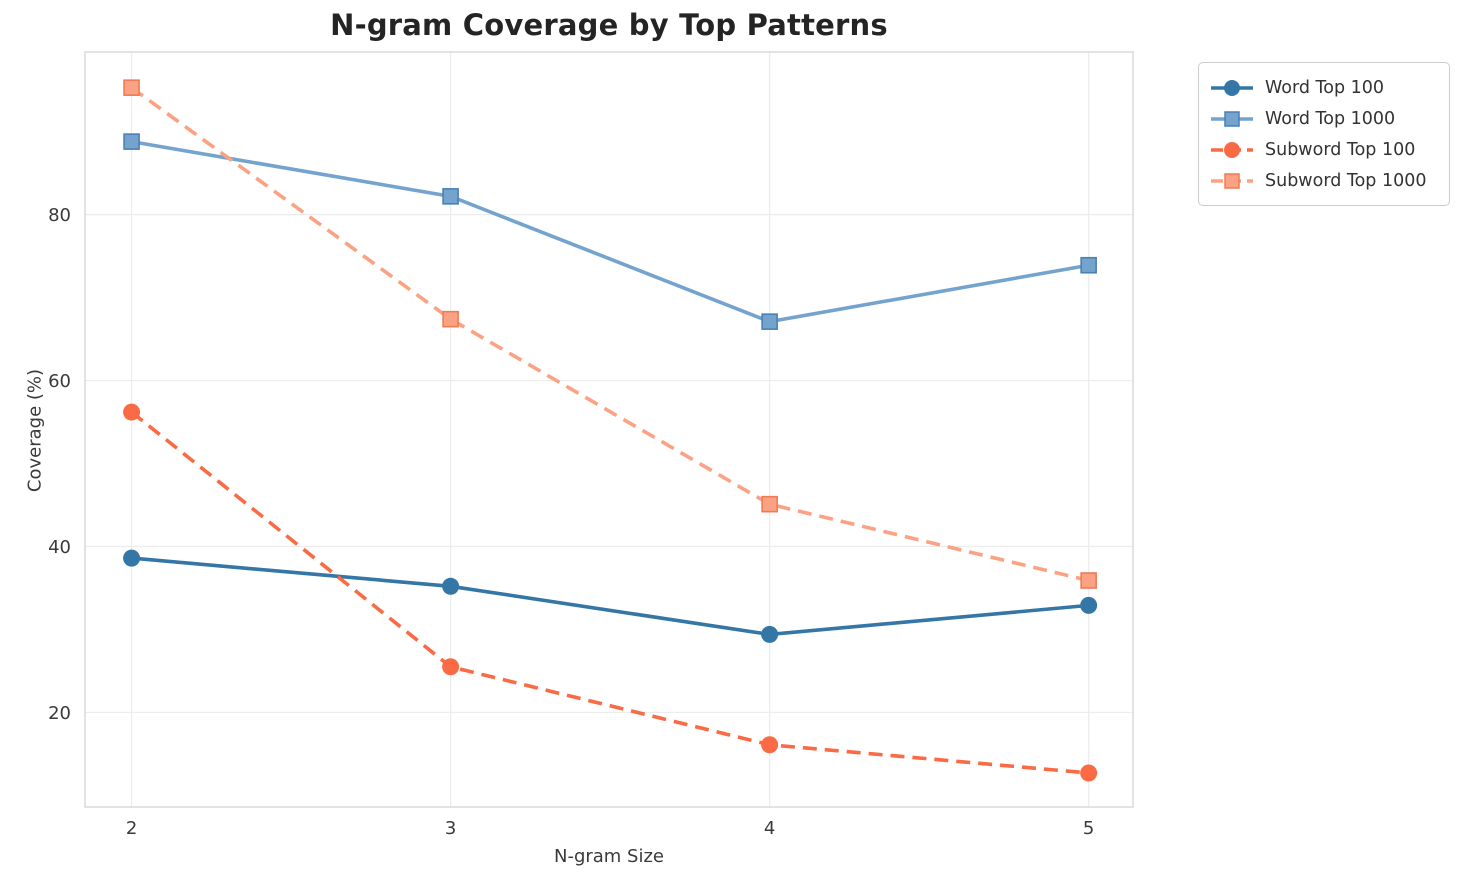 The image size is (1479, 885). I want to click on legend-item-word-top-100: Word Top 100, so click(1323, 87).